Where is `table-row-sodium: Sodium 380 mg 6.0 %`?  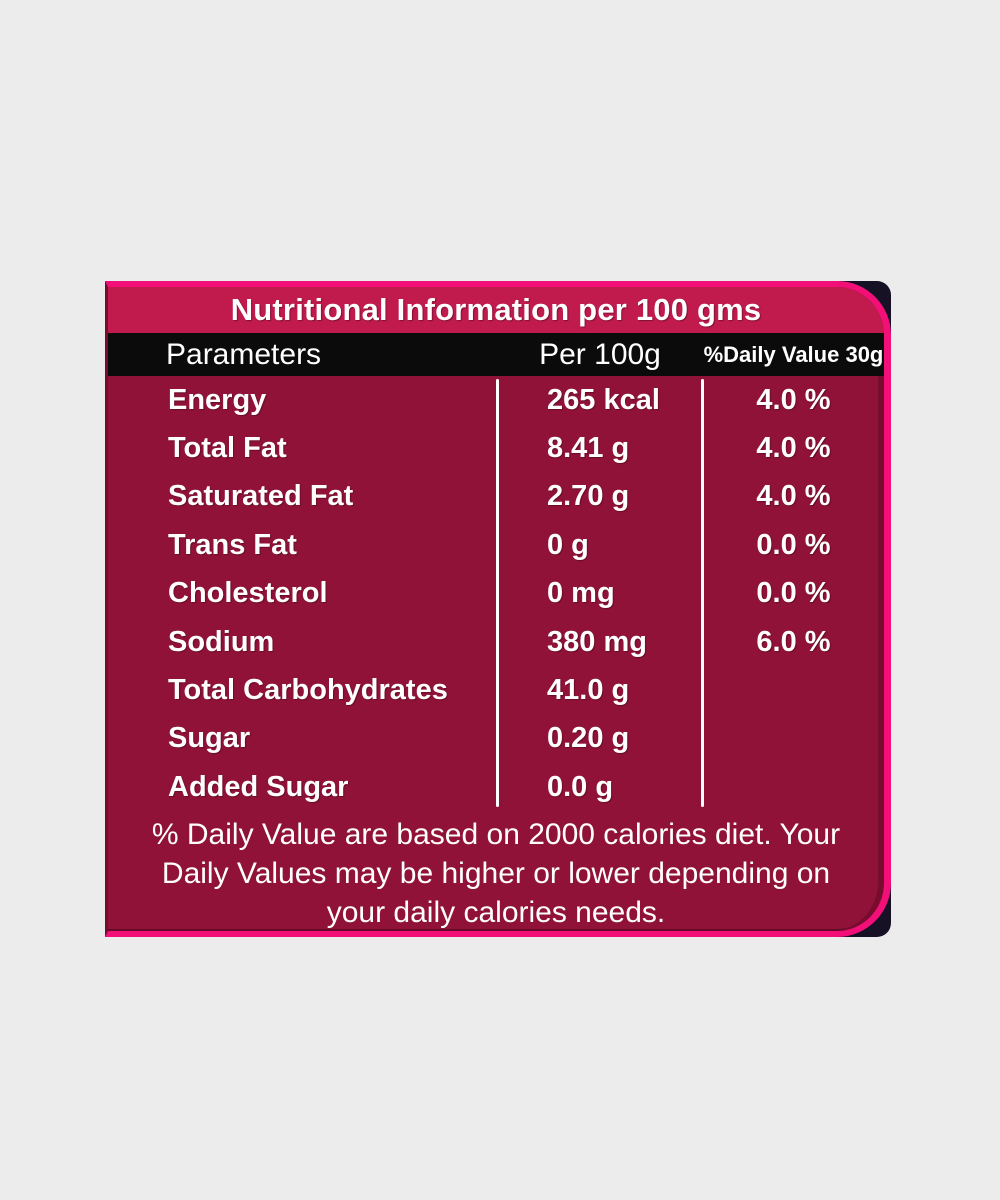
table-row-sodium: Sodium 380 mg 6.0 % is located at coordinates (496, 642).